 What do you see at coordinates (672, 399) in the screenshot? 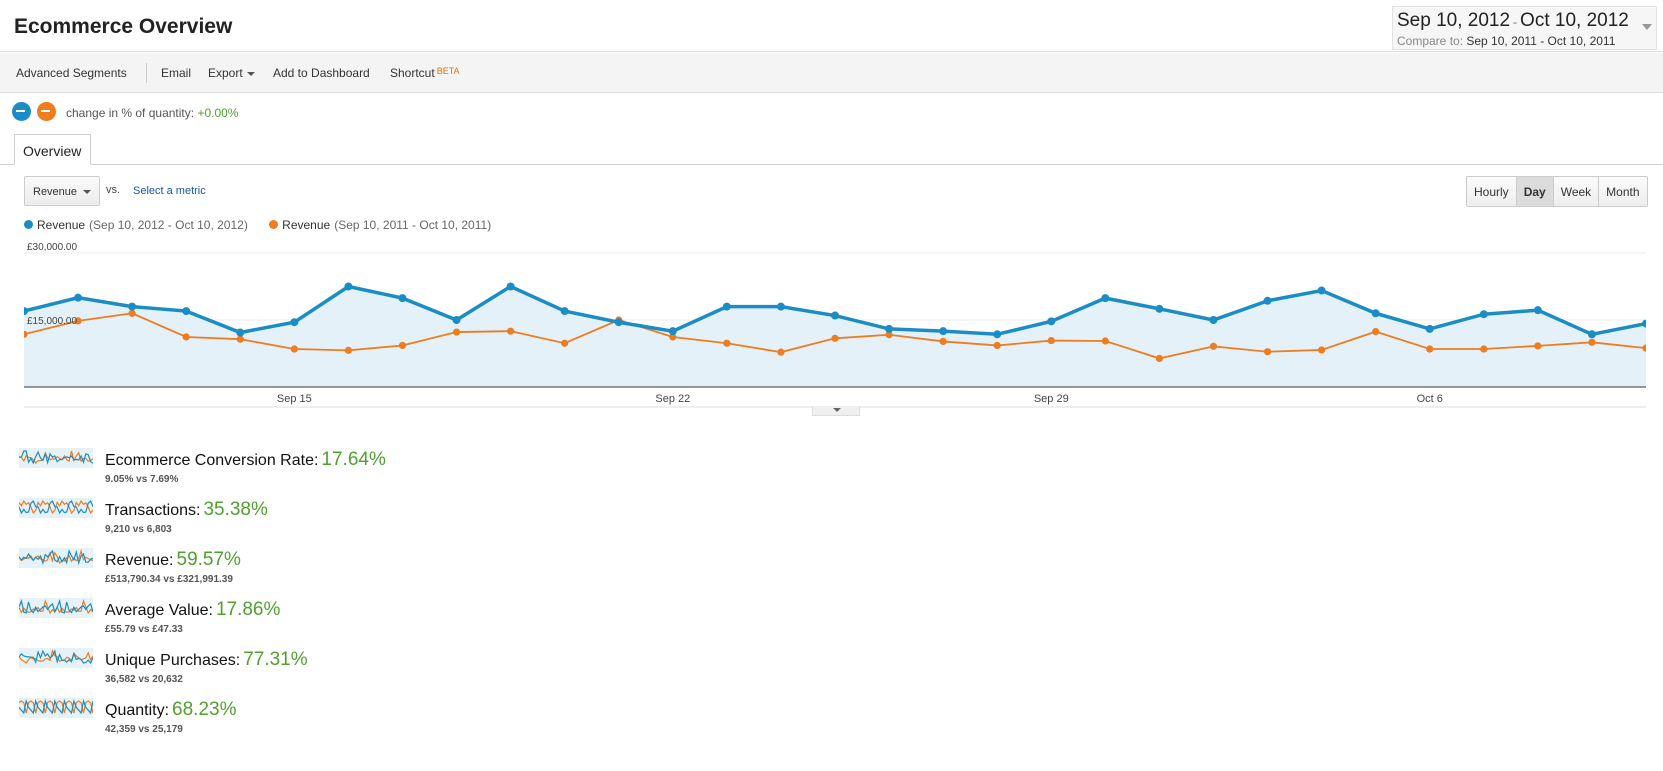
I see `x-tick-label: Sep 22` at bounding box center [672, 399].